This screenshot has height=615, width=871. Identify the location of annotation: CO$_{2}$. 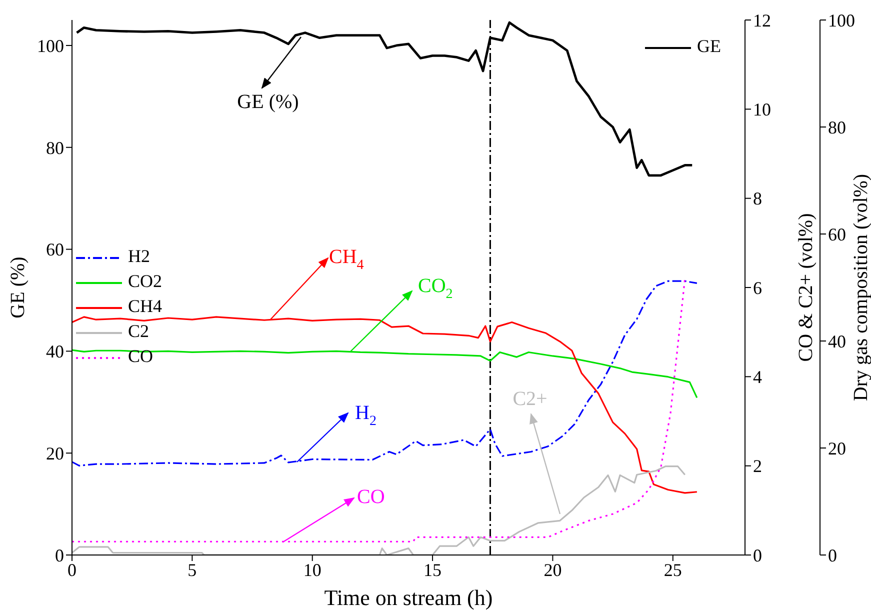
(435, 288).